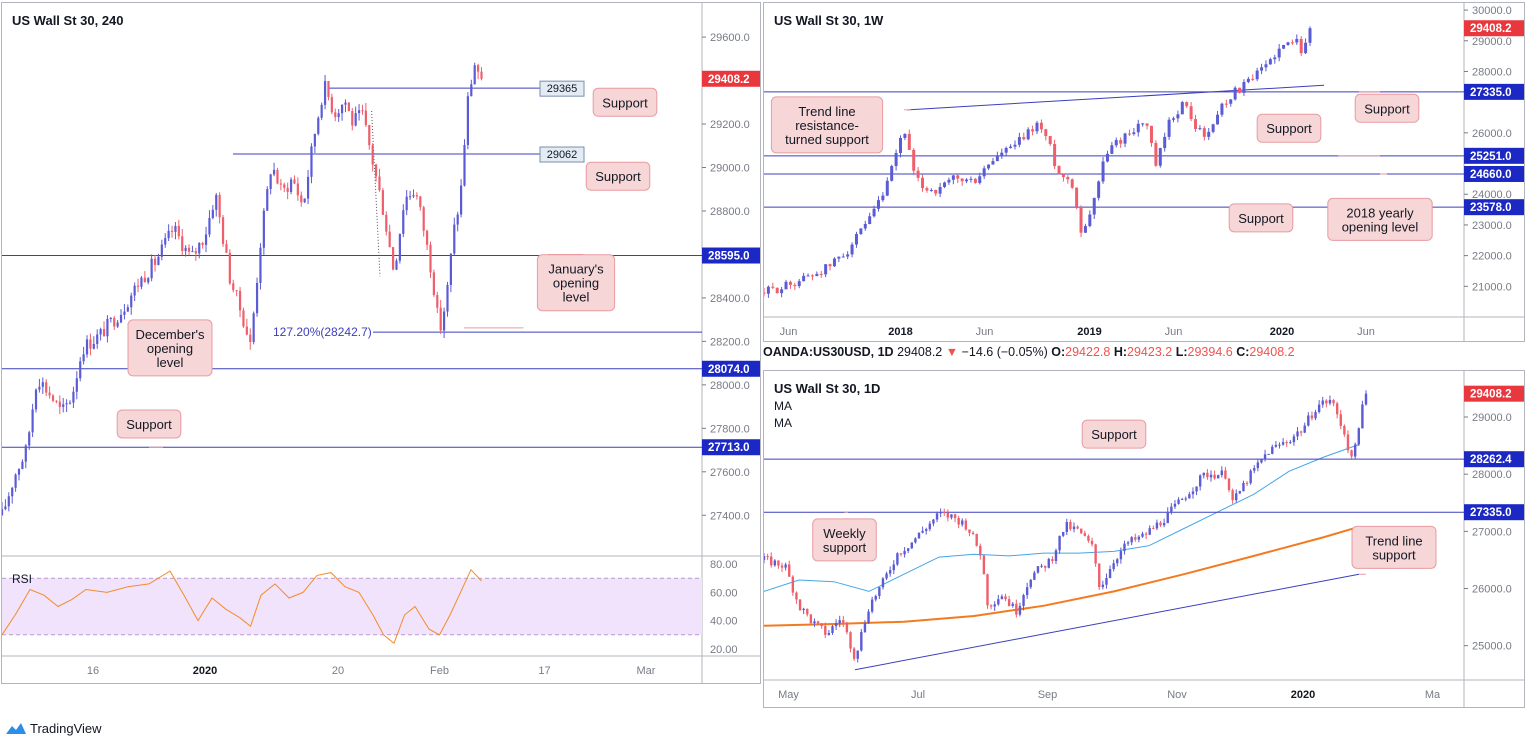  I want to click on last-price-label-bg, so click(1494, 28).